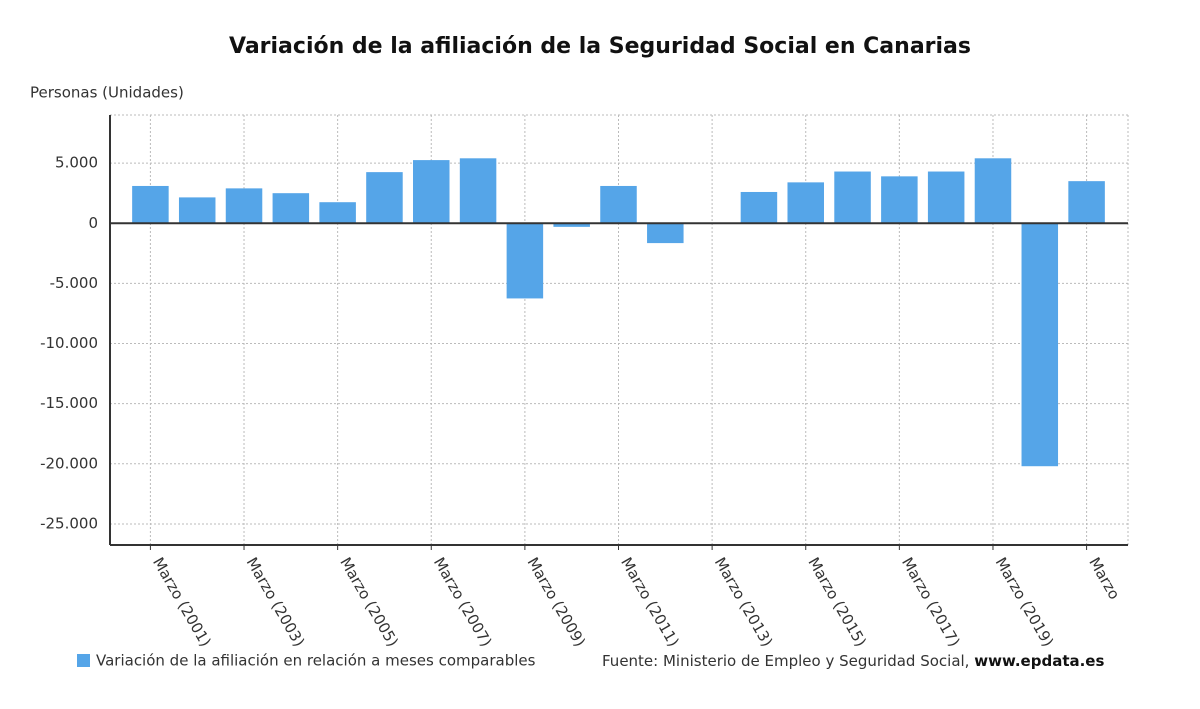 The width and height of the screenshot is (1200, 709). What do you see at coordinates (1025, 602) in the screenshot?
I see `x-tick-label: Marzo (2019)` at bounding box center [1025, 602].